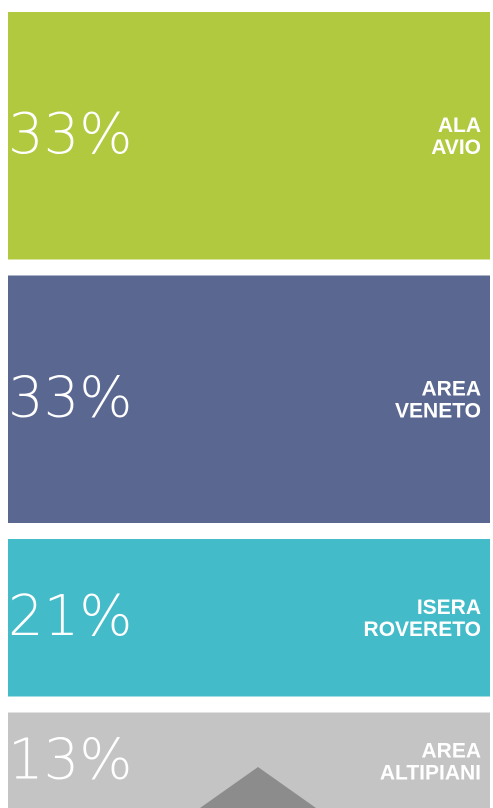  I want to click on percent-label: 13%, so click(70, 760).